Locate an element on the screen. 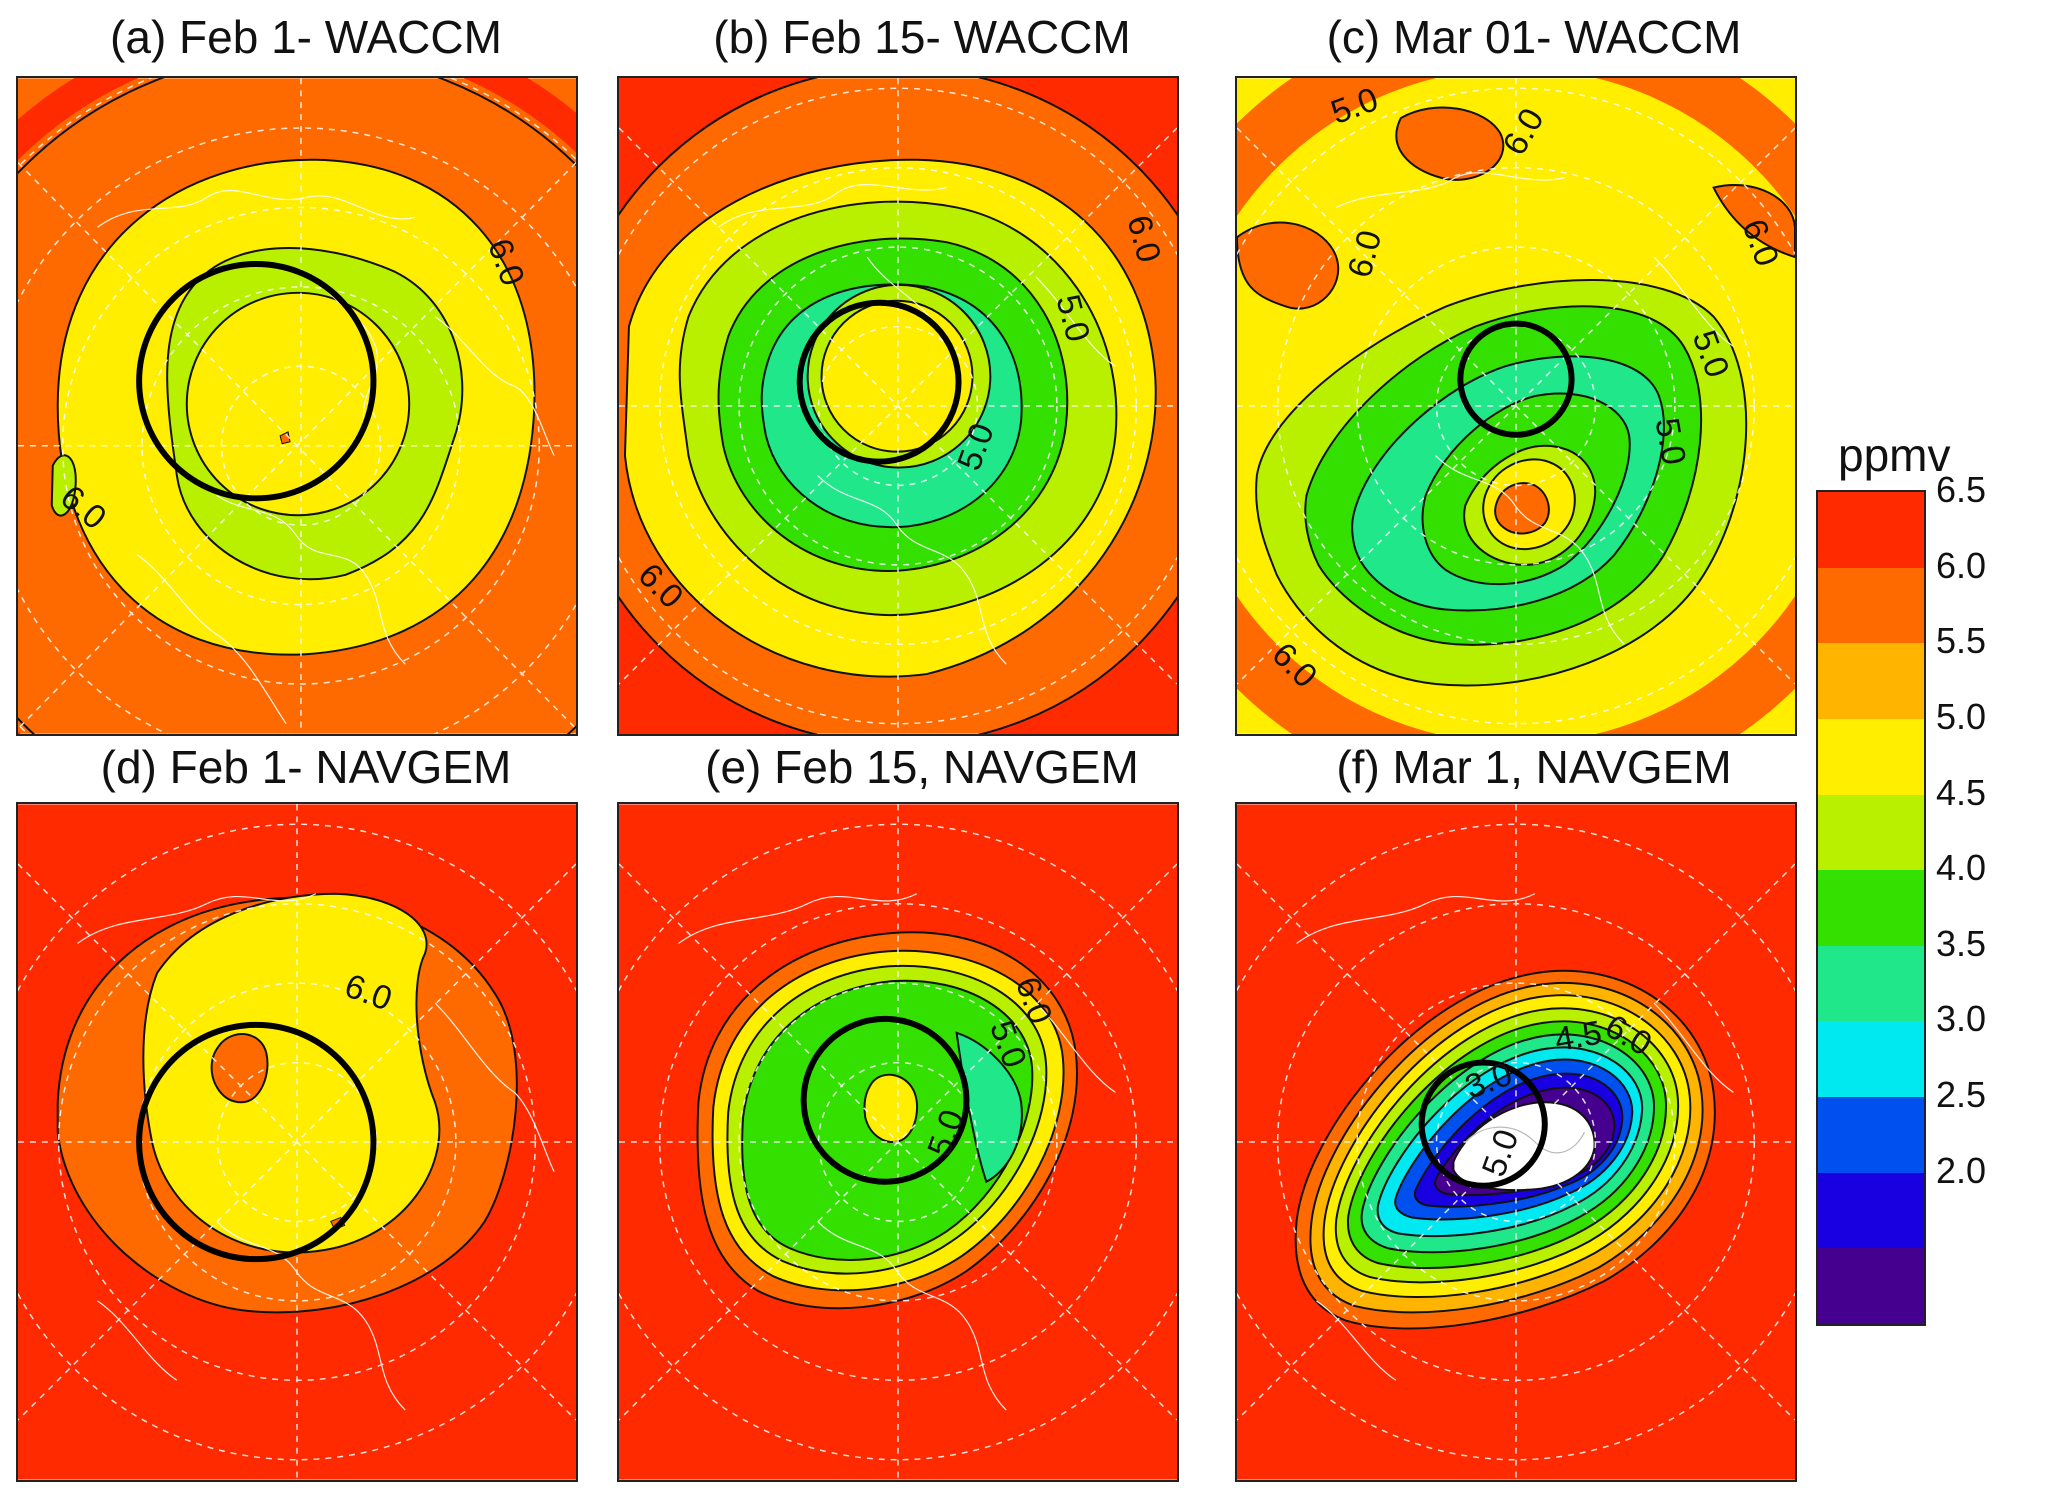 The image size is (2067, 1493). colorbar-tick-label: 6.5 is located at coordinates (1961, 489).